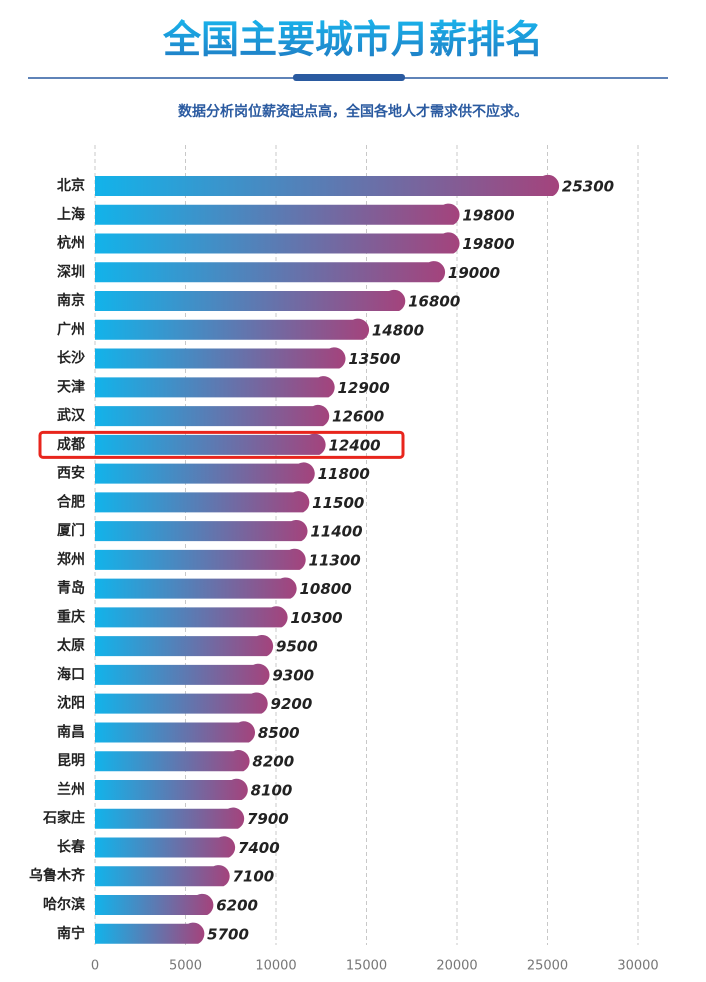 The width and height of the screenshot is (706, 982). Describe the element at coordinates (71, 674) in the screenshot. I see `category-label: 海口` at that location.